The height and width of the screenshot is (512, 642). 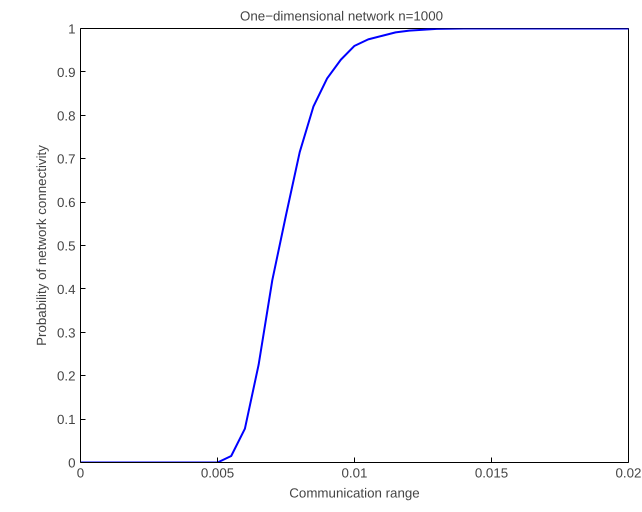 I want to click on y-tick-label: 0, so click(x=72, y=463).